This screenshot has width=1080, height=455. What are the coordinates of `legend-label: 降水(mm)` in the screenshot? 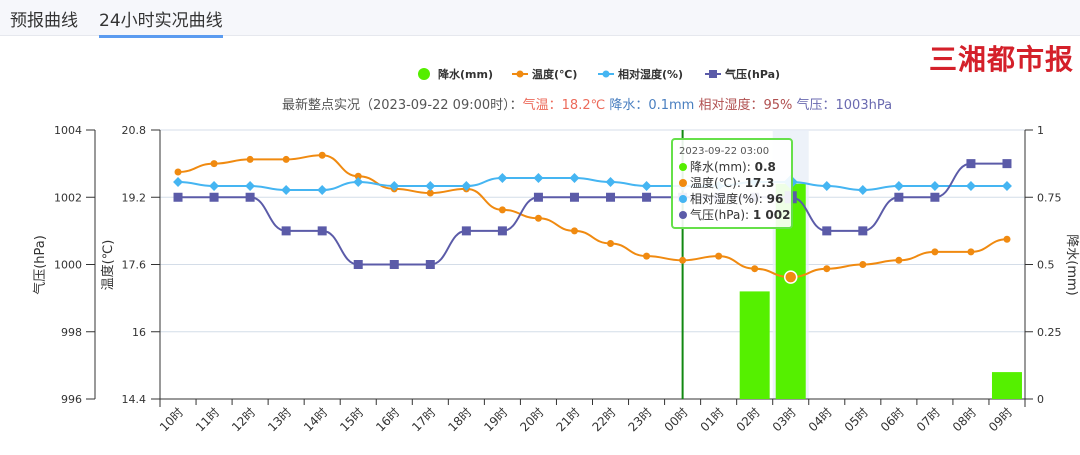 It's located at (465, 74).